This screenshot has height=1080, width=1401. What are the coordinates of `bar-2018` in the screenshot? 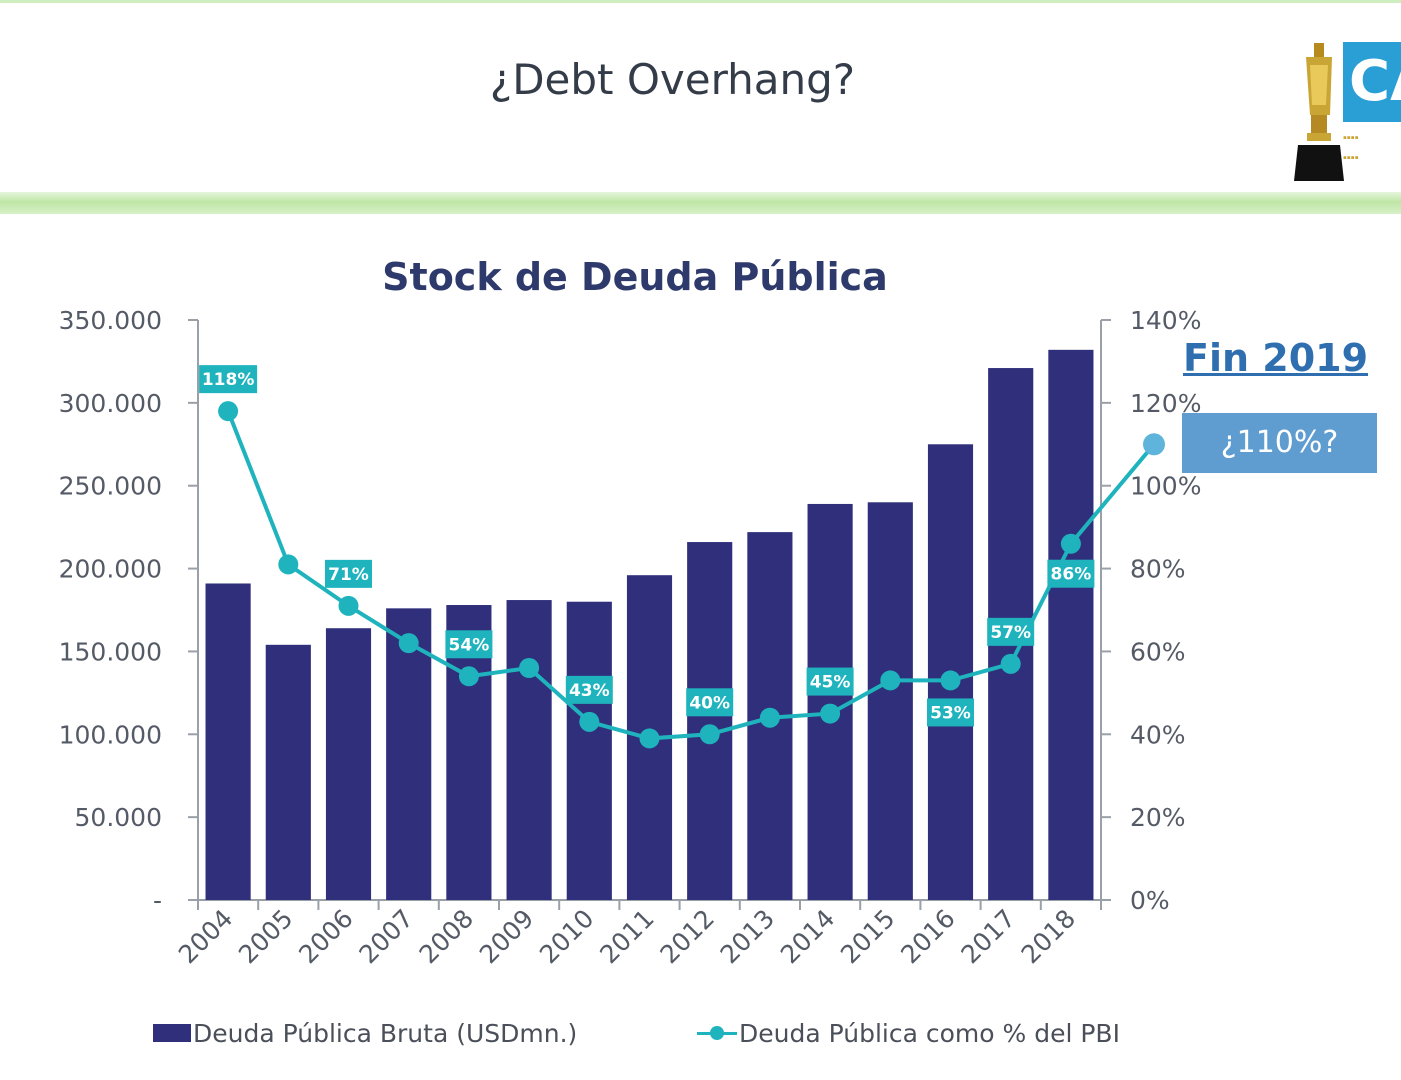 It's located at (1071, 624).